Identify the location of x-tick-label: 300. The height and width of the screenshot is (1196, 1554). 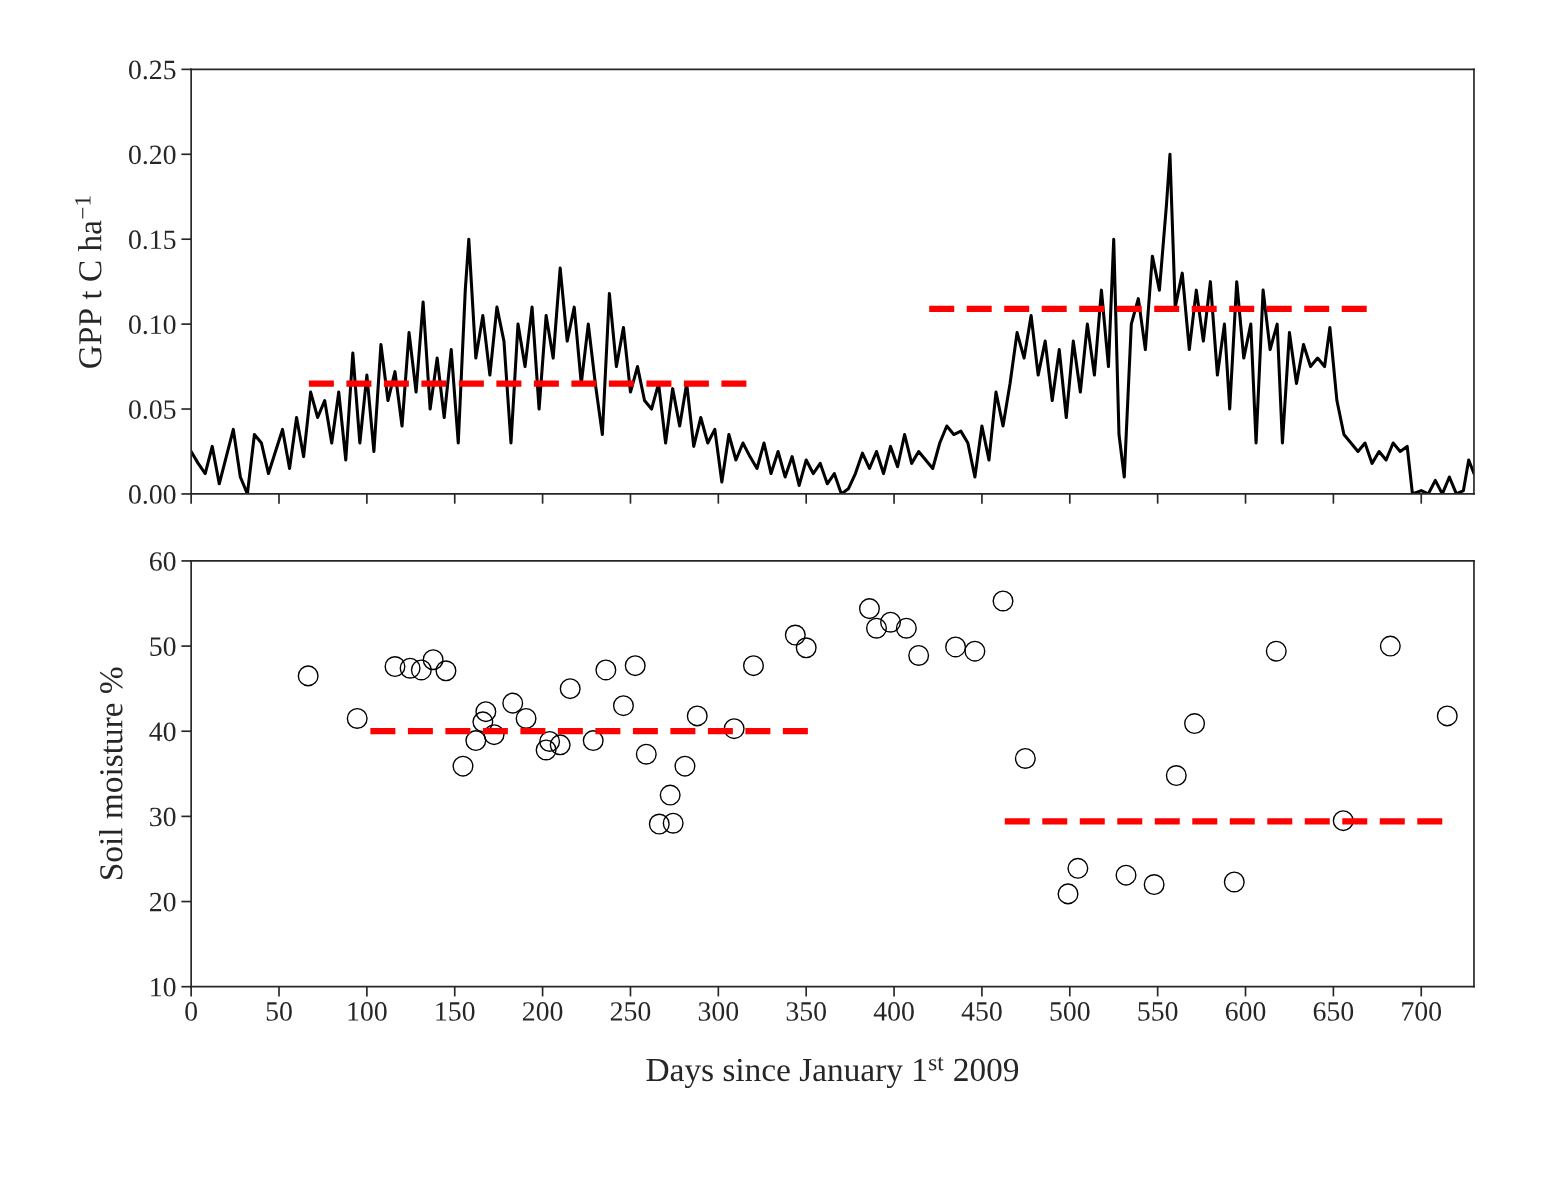
(718, 1011).